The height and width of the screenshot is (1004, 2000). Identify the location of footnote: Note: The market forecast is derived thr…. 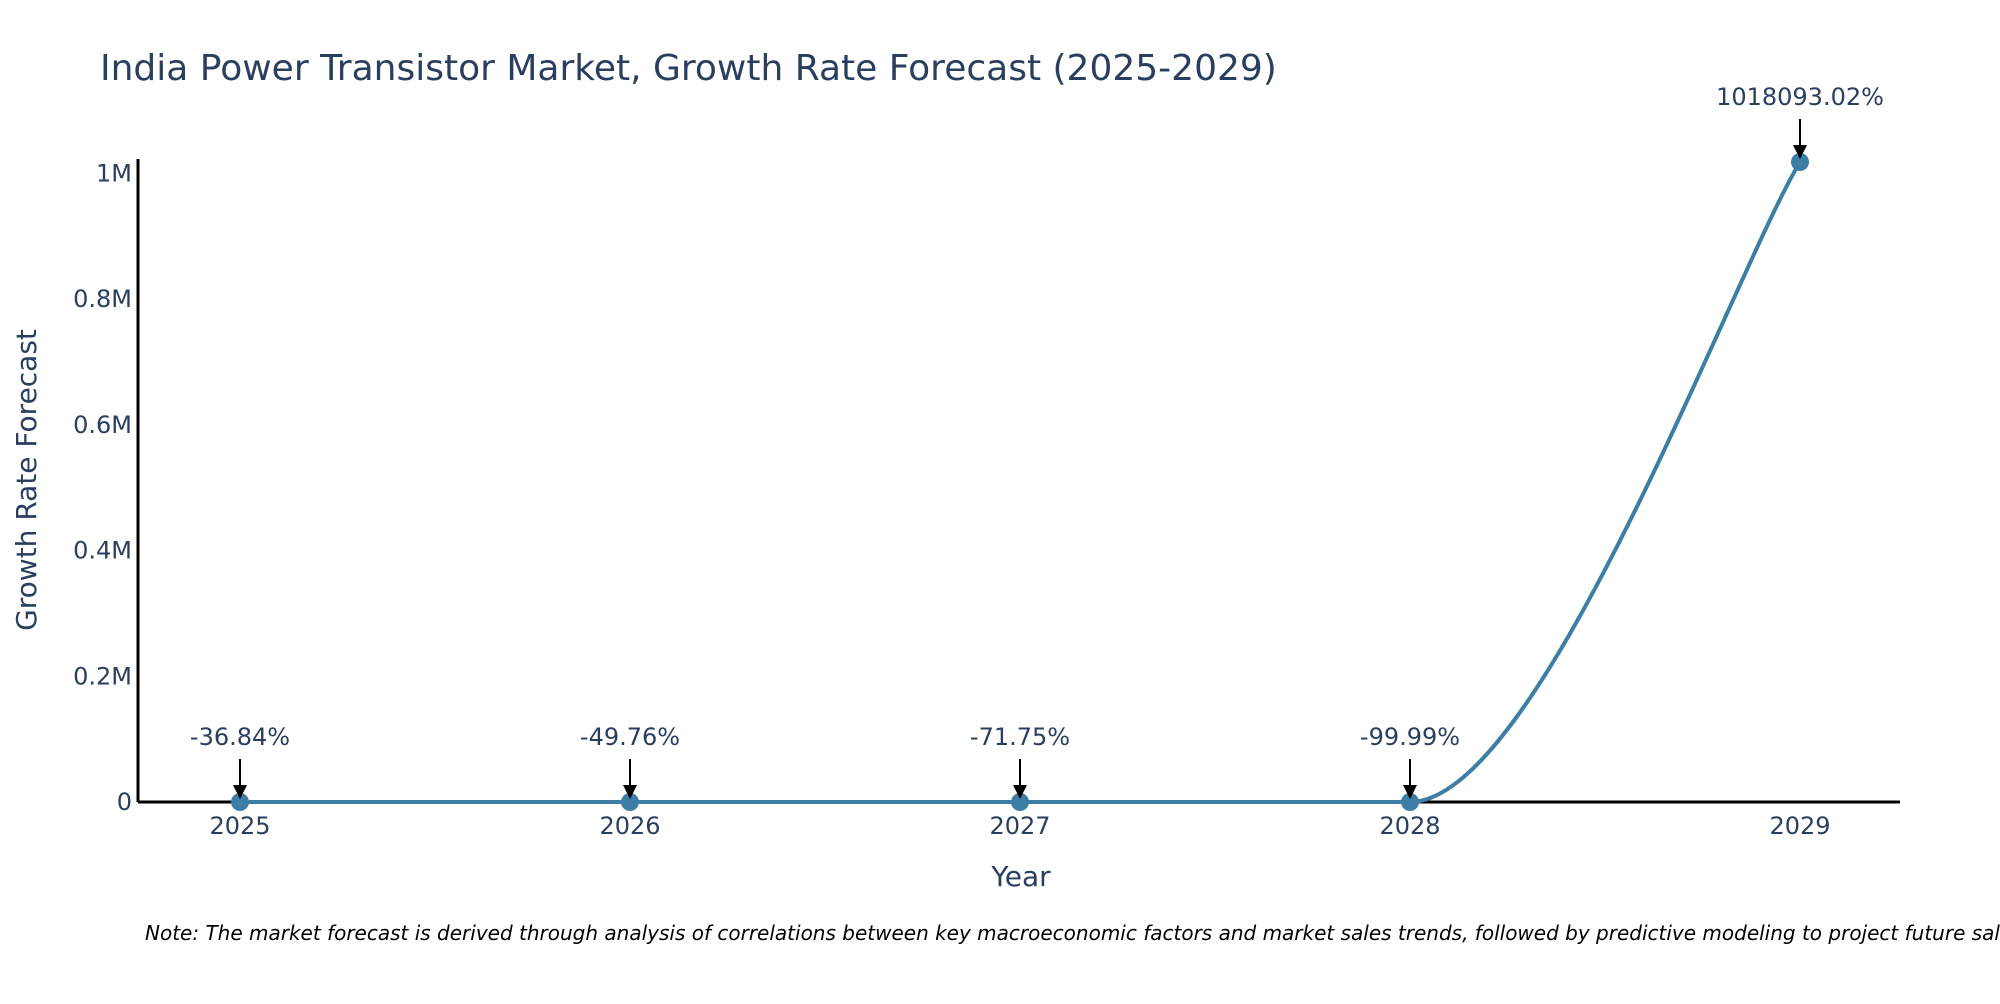
(1072, 933).